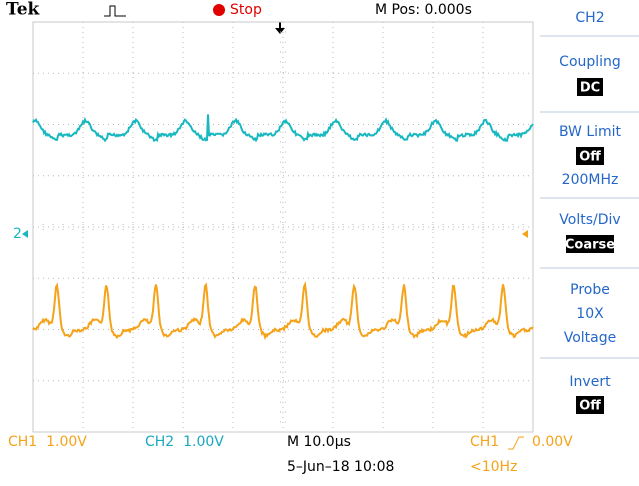  I want to click on menu-title: CH2, so click(589, 18).